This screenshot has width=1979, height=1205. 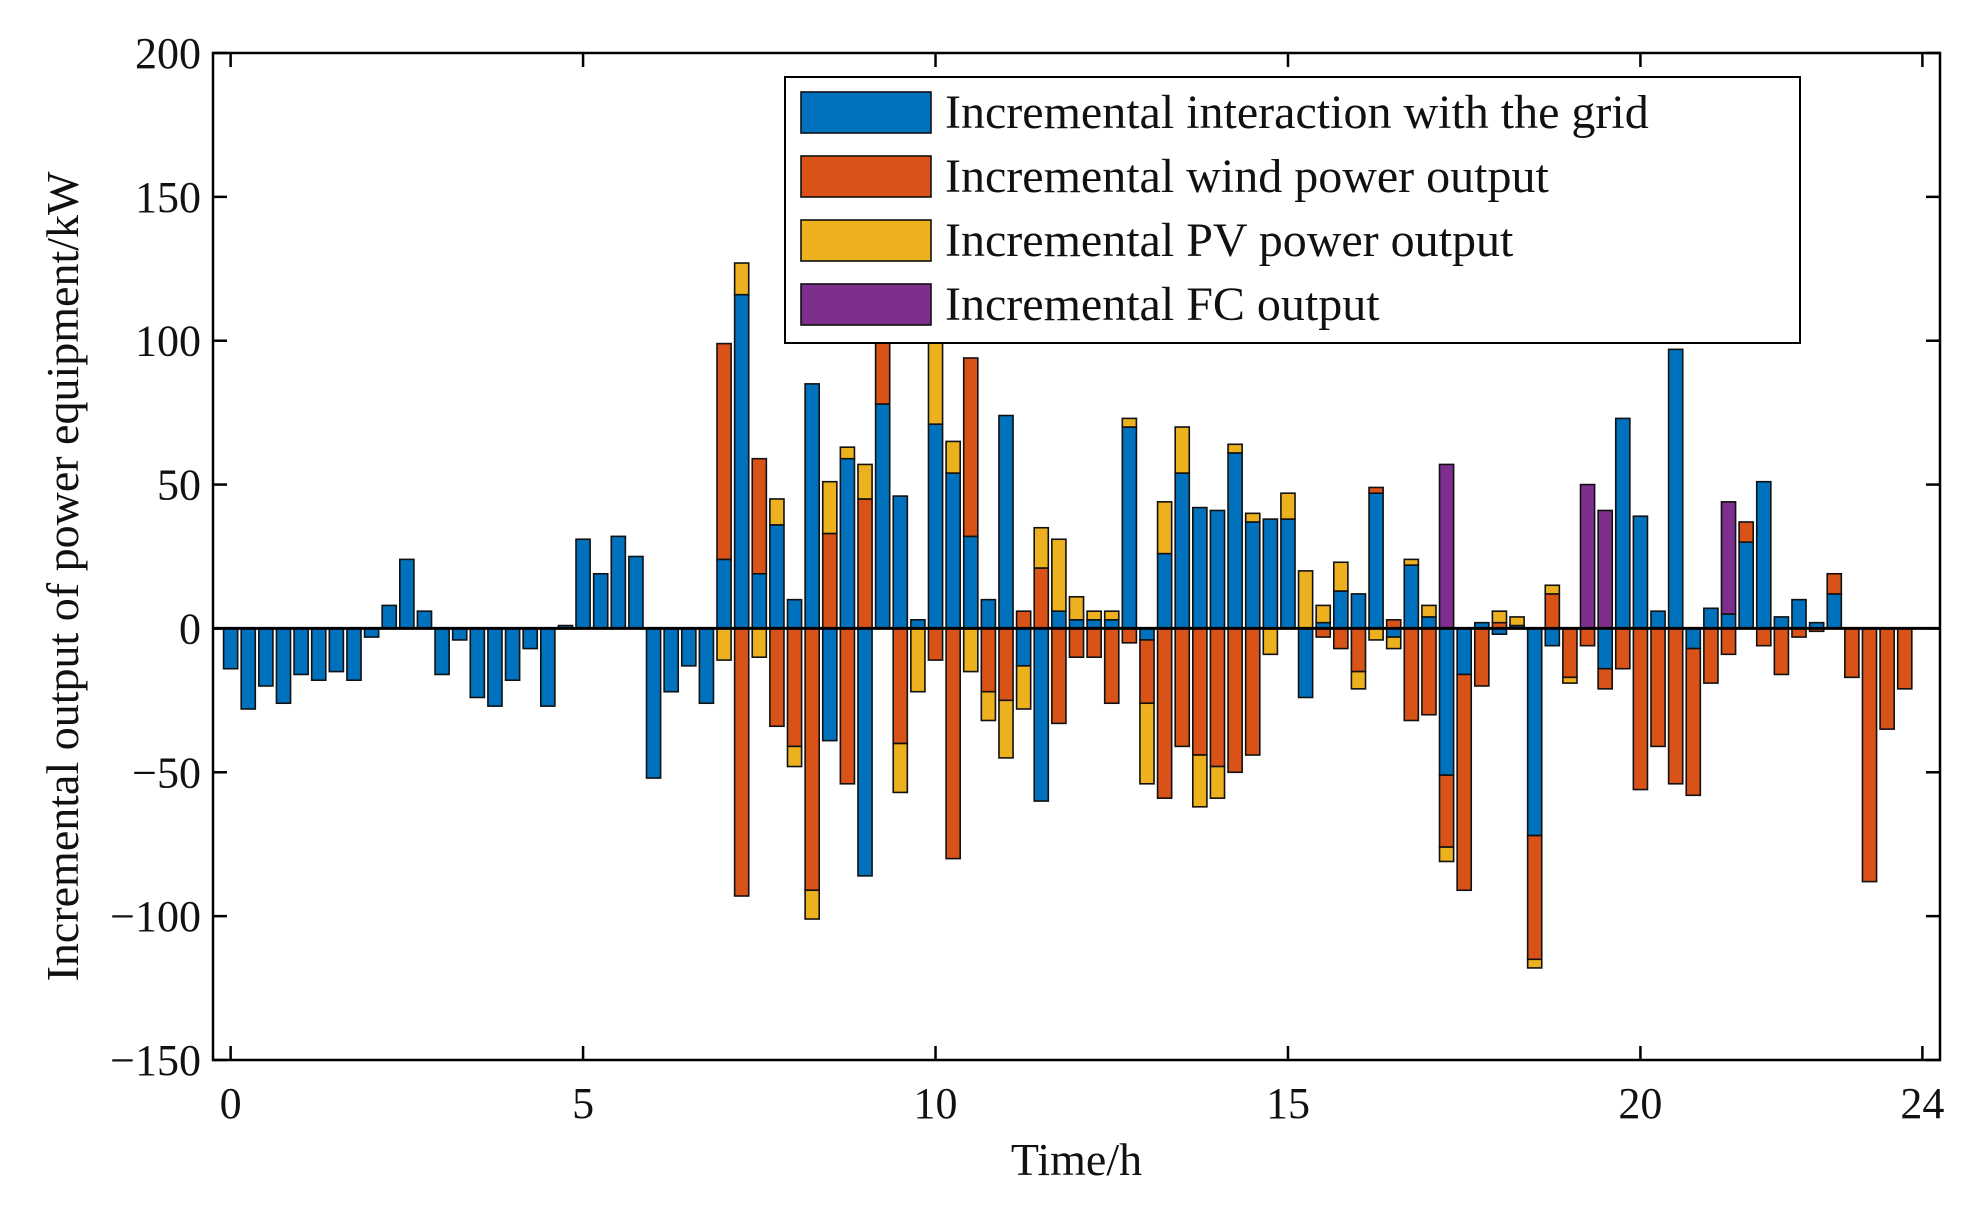 What do you see at coordinates (155, 916) in the screenshot?
I see `y-tick-label-1: −100` at bounding box center [155, 916].